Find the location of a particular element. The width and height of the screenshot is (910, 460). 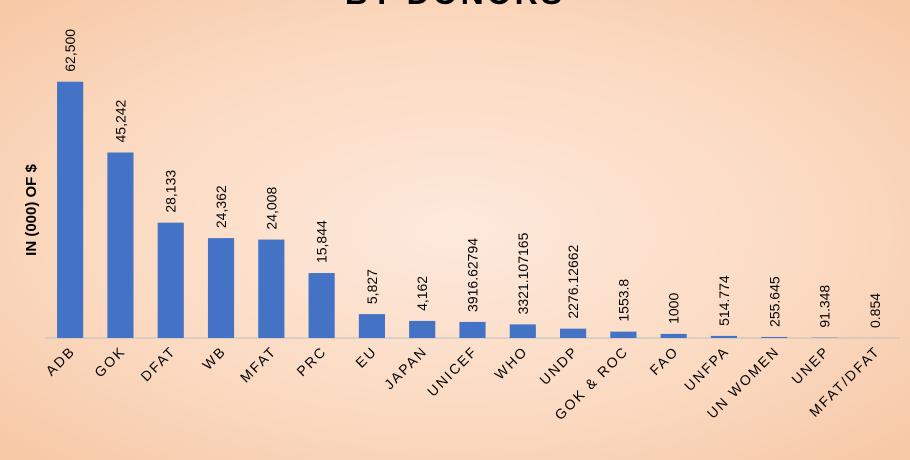

value-label: 62,500 is located at coordinates (70, 50).